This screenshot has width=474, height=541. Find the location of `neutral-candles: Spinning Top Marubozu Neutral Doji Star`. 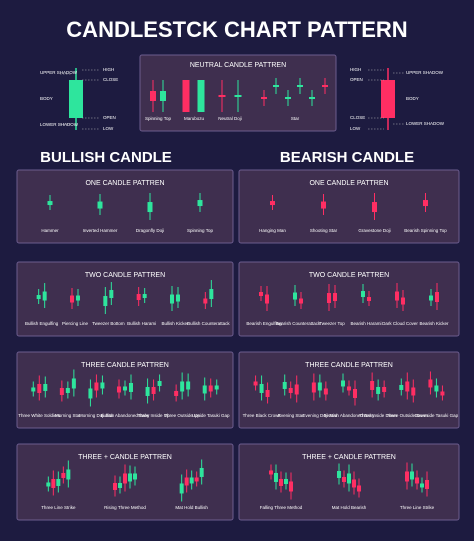

neutral-candles: Spinning Top Marubozu Neutral Doji Star is located at coordinates (236, 99).